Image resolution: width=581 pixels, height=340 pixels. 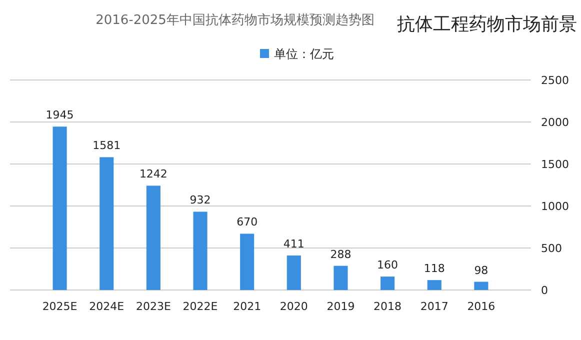 What do you see at coordinates (304, 54) in the screenshot?
I see `legend-label: 单位：亿元` at bounding box center [304, 54].